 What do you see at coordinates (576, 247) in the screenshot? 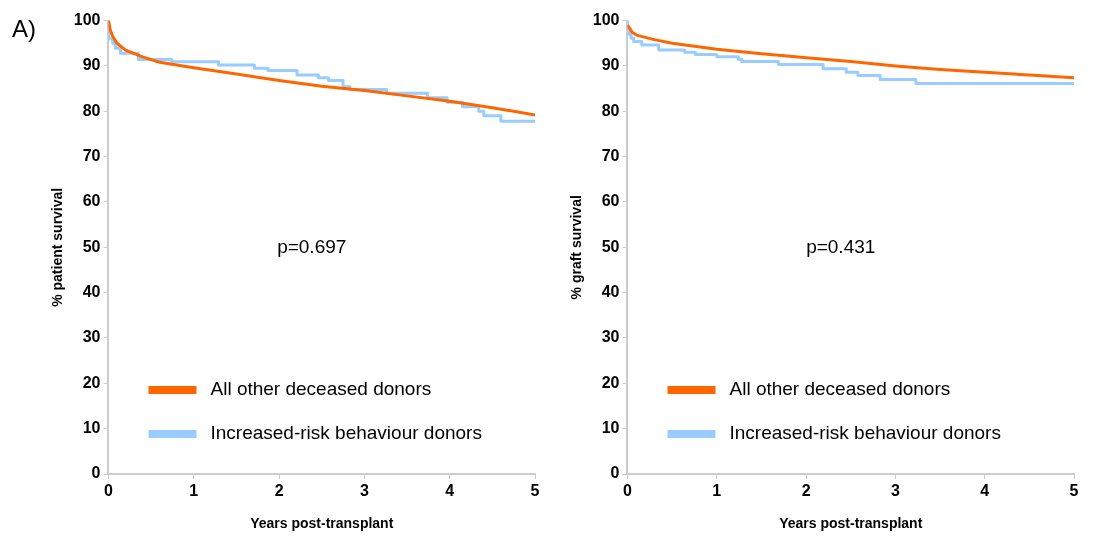
I see `y-axis-title: % graft survival` at bounding box center [576, 247].